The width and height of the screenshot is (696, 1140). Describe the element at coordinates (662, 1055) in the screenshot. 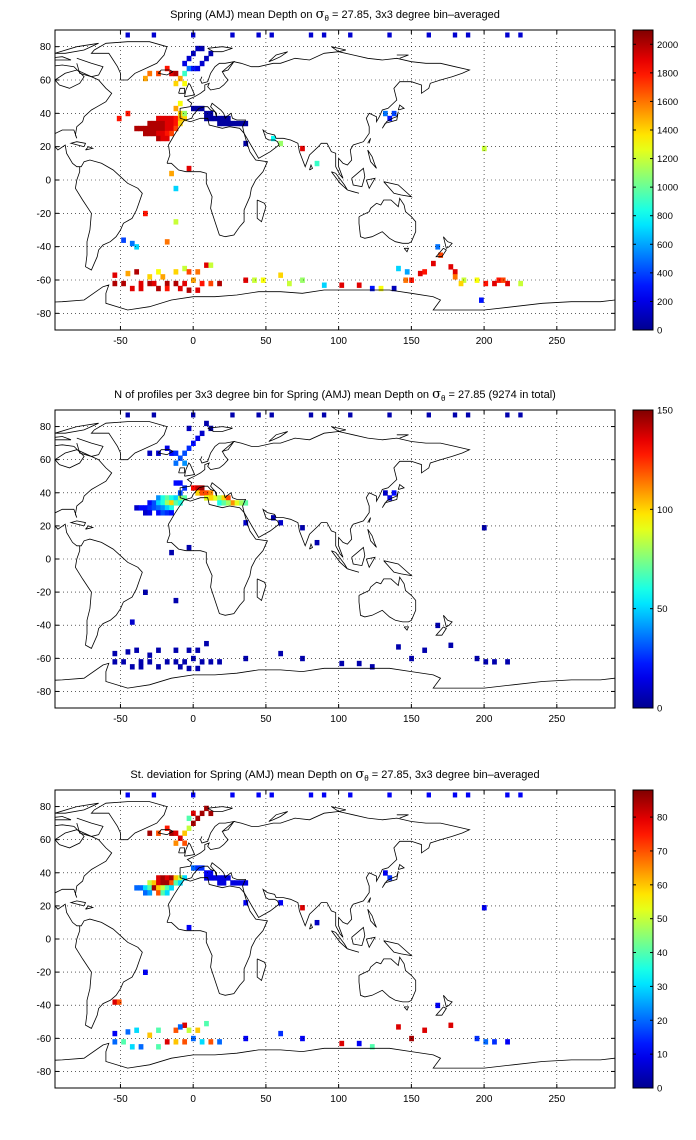

I see `colorbar-tick-label: 10` at that location.